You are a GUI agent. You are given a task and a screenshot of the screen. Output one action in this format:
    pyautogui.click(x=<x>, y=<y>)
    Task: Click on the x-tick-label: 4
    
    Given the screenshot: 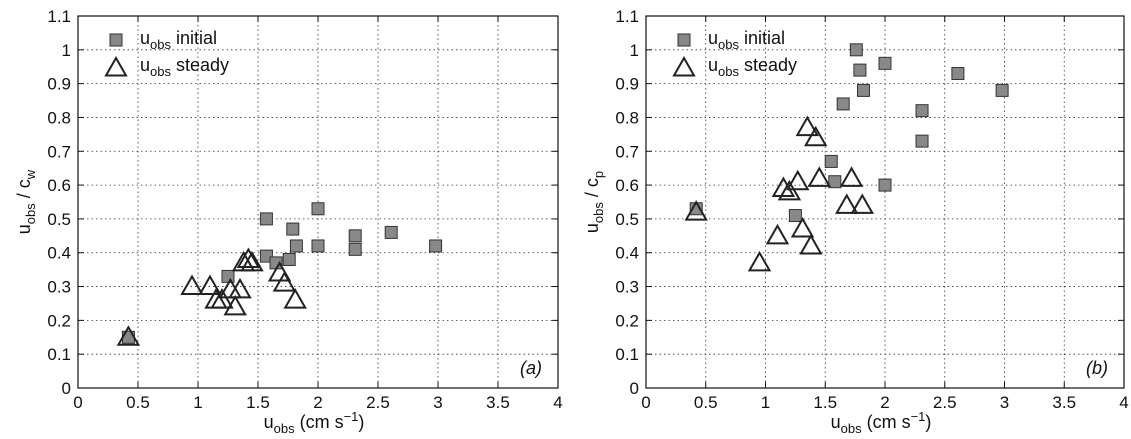 What is the action you would take?
    pyautogui.click(x=557, y=402)
    